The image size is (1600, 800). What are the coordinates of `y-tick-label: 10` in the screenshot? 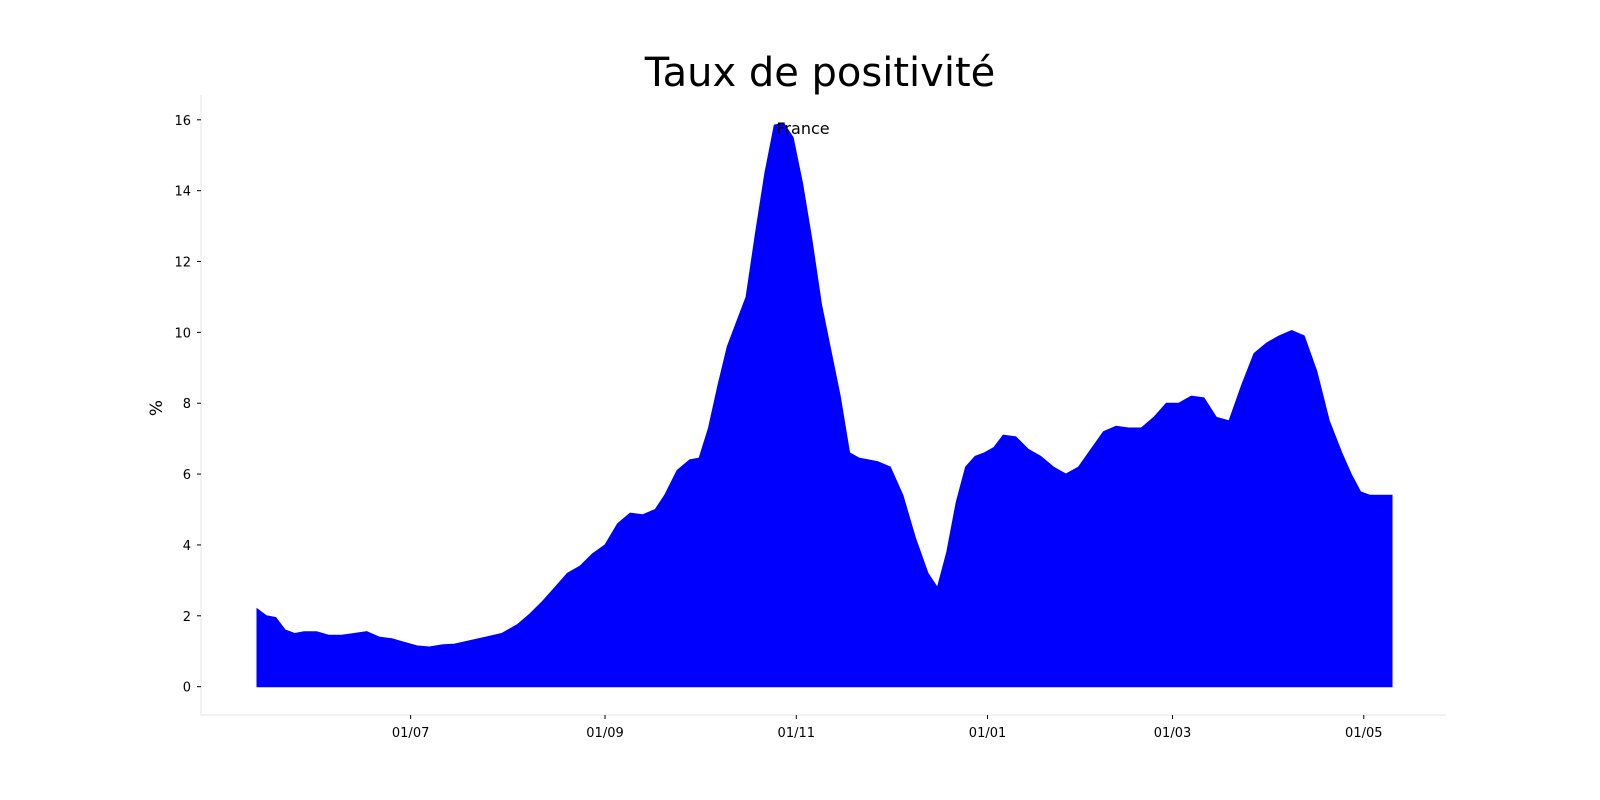 It's located at (182, 333).